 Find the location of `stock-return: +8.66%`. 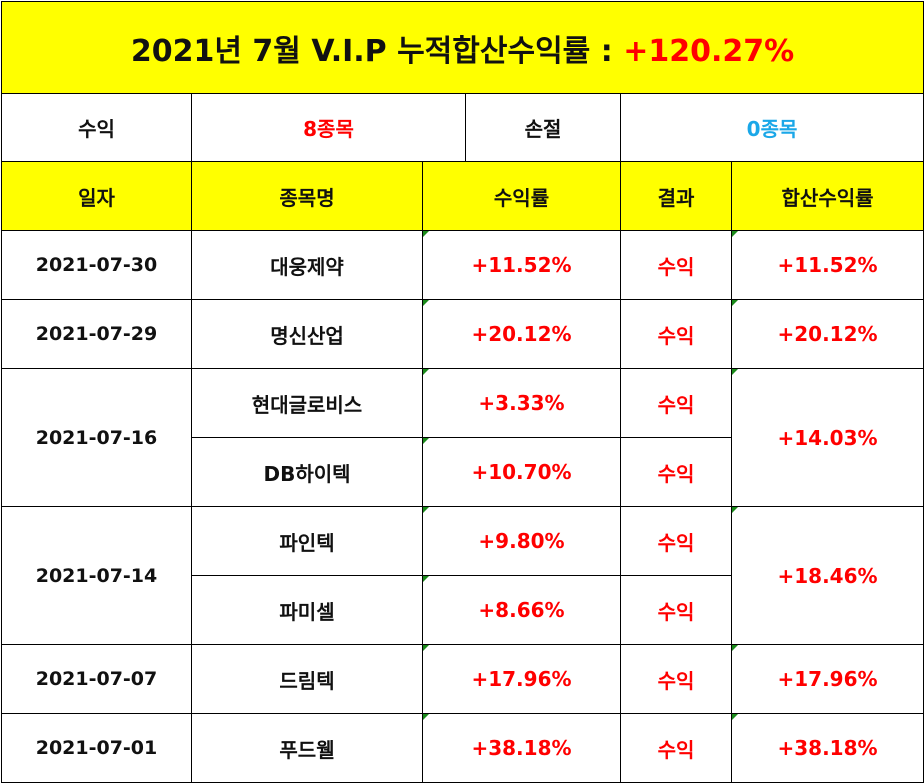

stock-return: +8.66% is located at coordinates (521, 610).